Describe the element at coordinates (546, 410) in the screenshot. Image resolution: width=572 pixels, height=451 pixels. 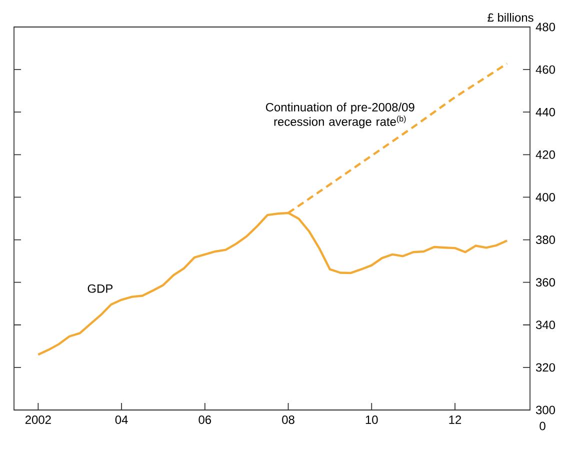
I see `y-tick-label: 300` at that location.